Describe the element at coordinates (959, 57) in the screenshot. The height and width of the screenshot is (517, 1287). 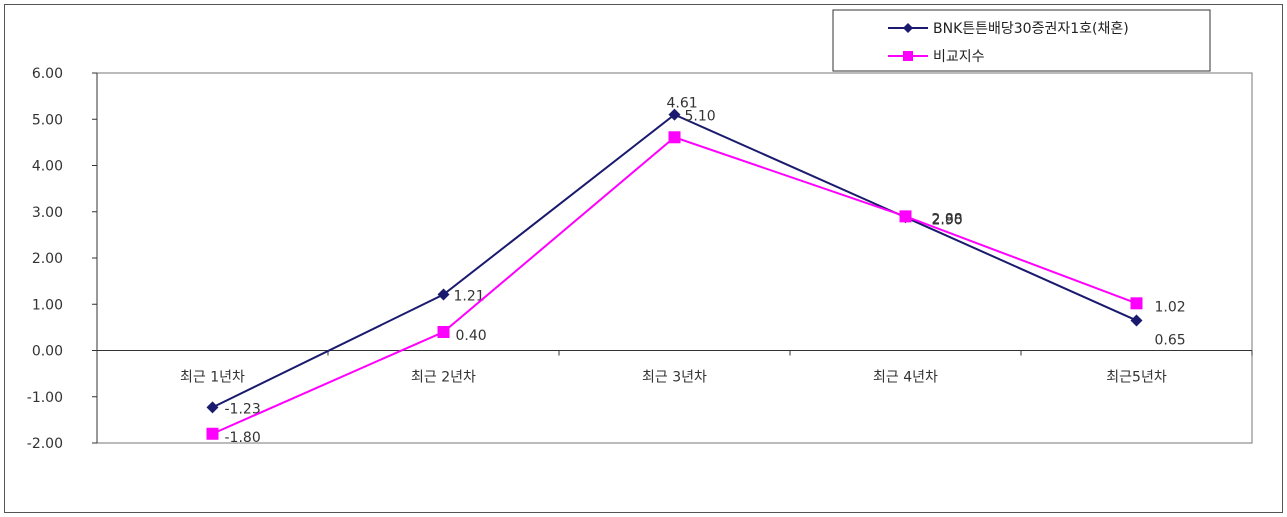
I see `legend-label-2: 비교지수` at that location.